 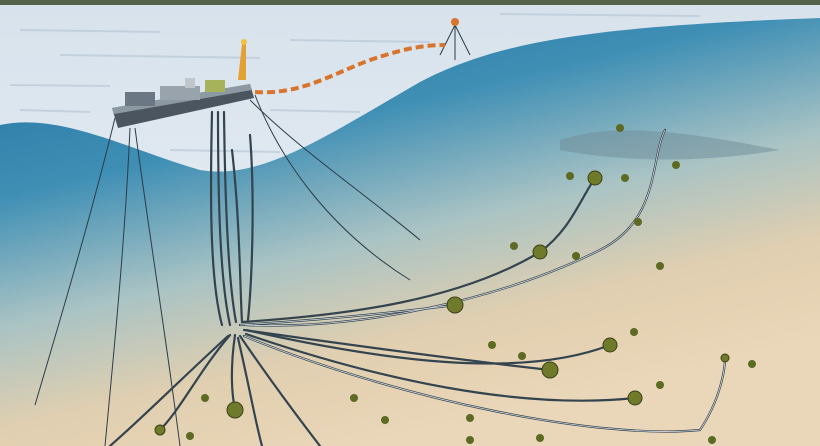 I want to click on top-strip, so click(x=410, y=2).